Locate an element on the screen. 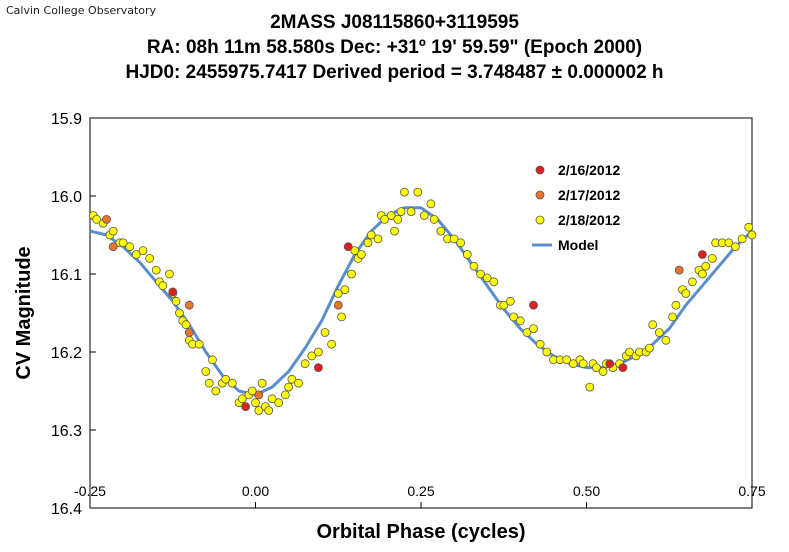 Image resolution: width=789 pixels, height=552 pixels. x-tick-label: 0.25 is located at coordinates (420, 491).